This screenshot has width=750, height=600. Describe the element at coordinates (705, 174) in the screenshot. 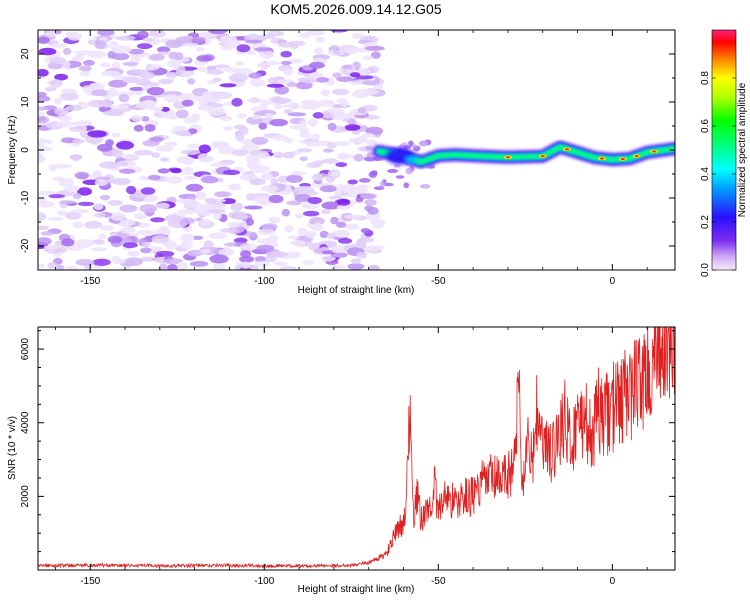

I see `colorbar-tick-label: 0.4` at that location.